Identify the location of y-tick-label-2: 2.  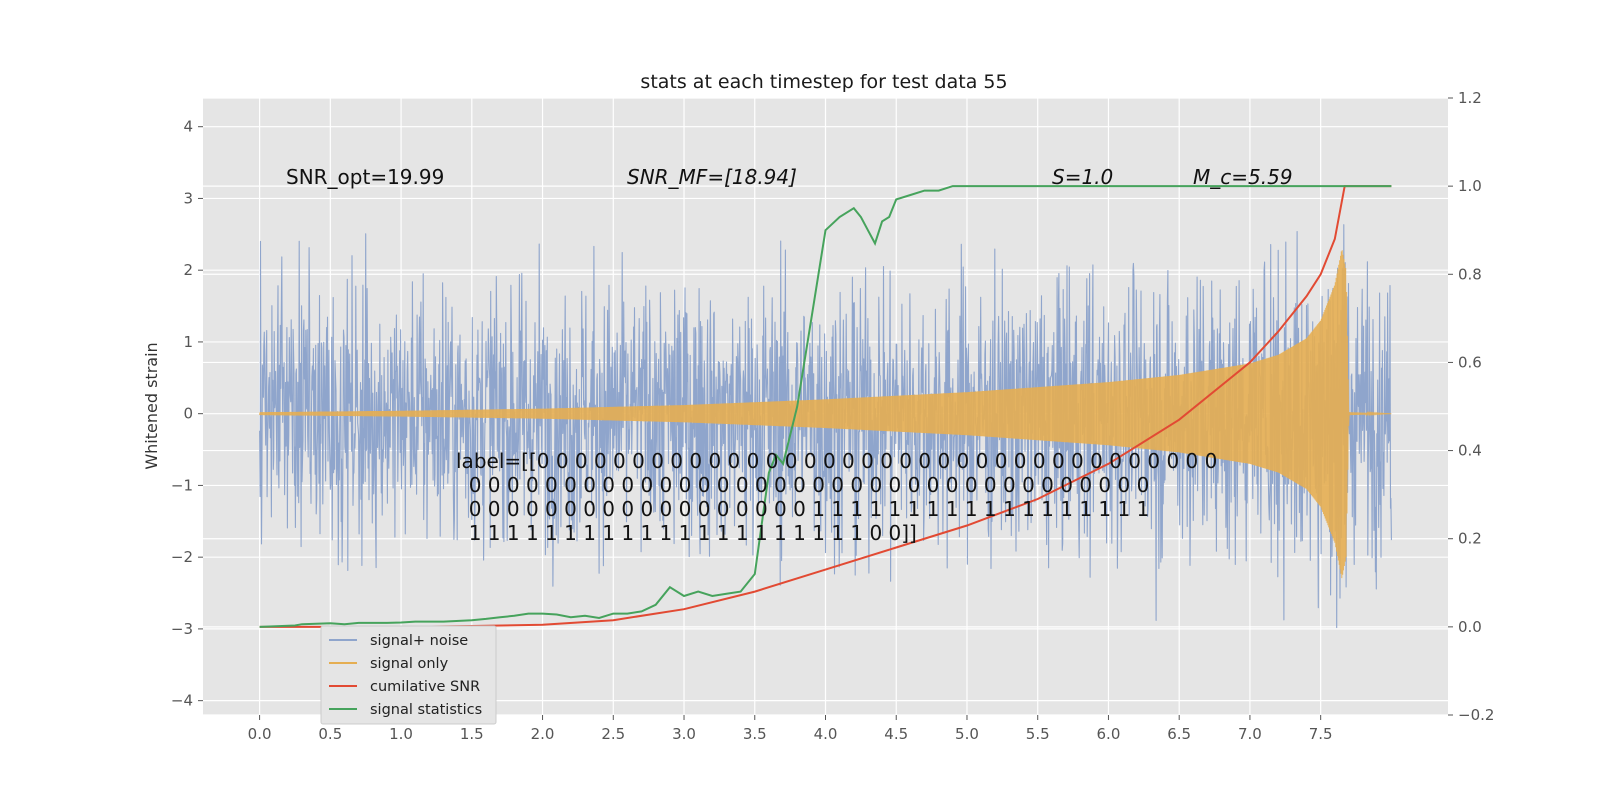
(188, 270).